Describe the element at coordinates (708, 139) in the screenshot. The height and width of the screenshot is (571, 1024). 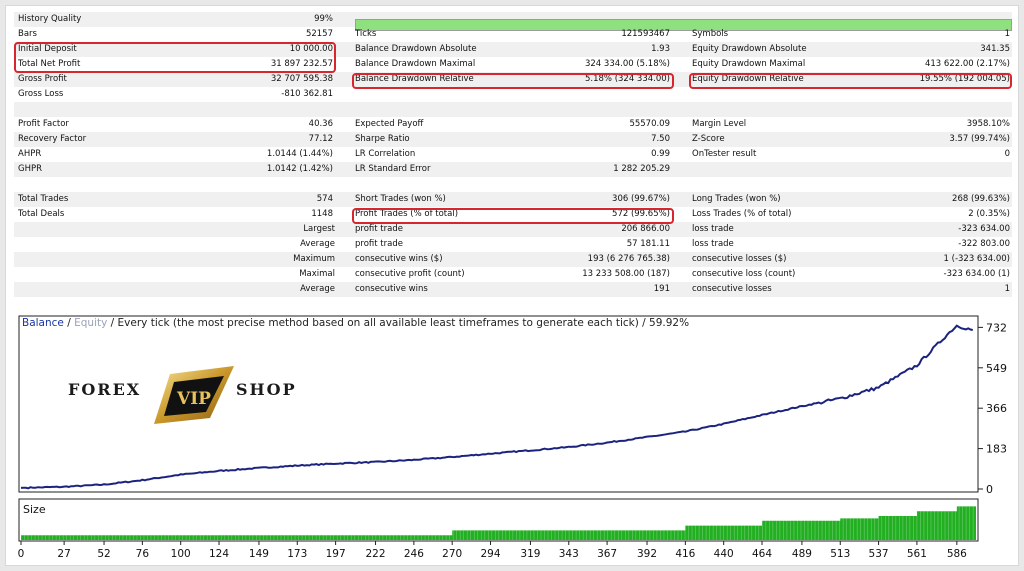
I see `metric-label: Z-Score` at that location.